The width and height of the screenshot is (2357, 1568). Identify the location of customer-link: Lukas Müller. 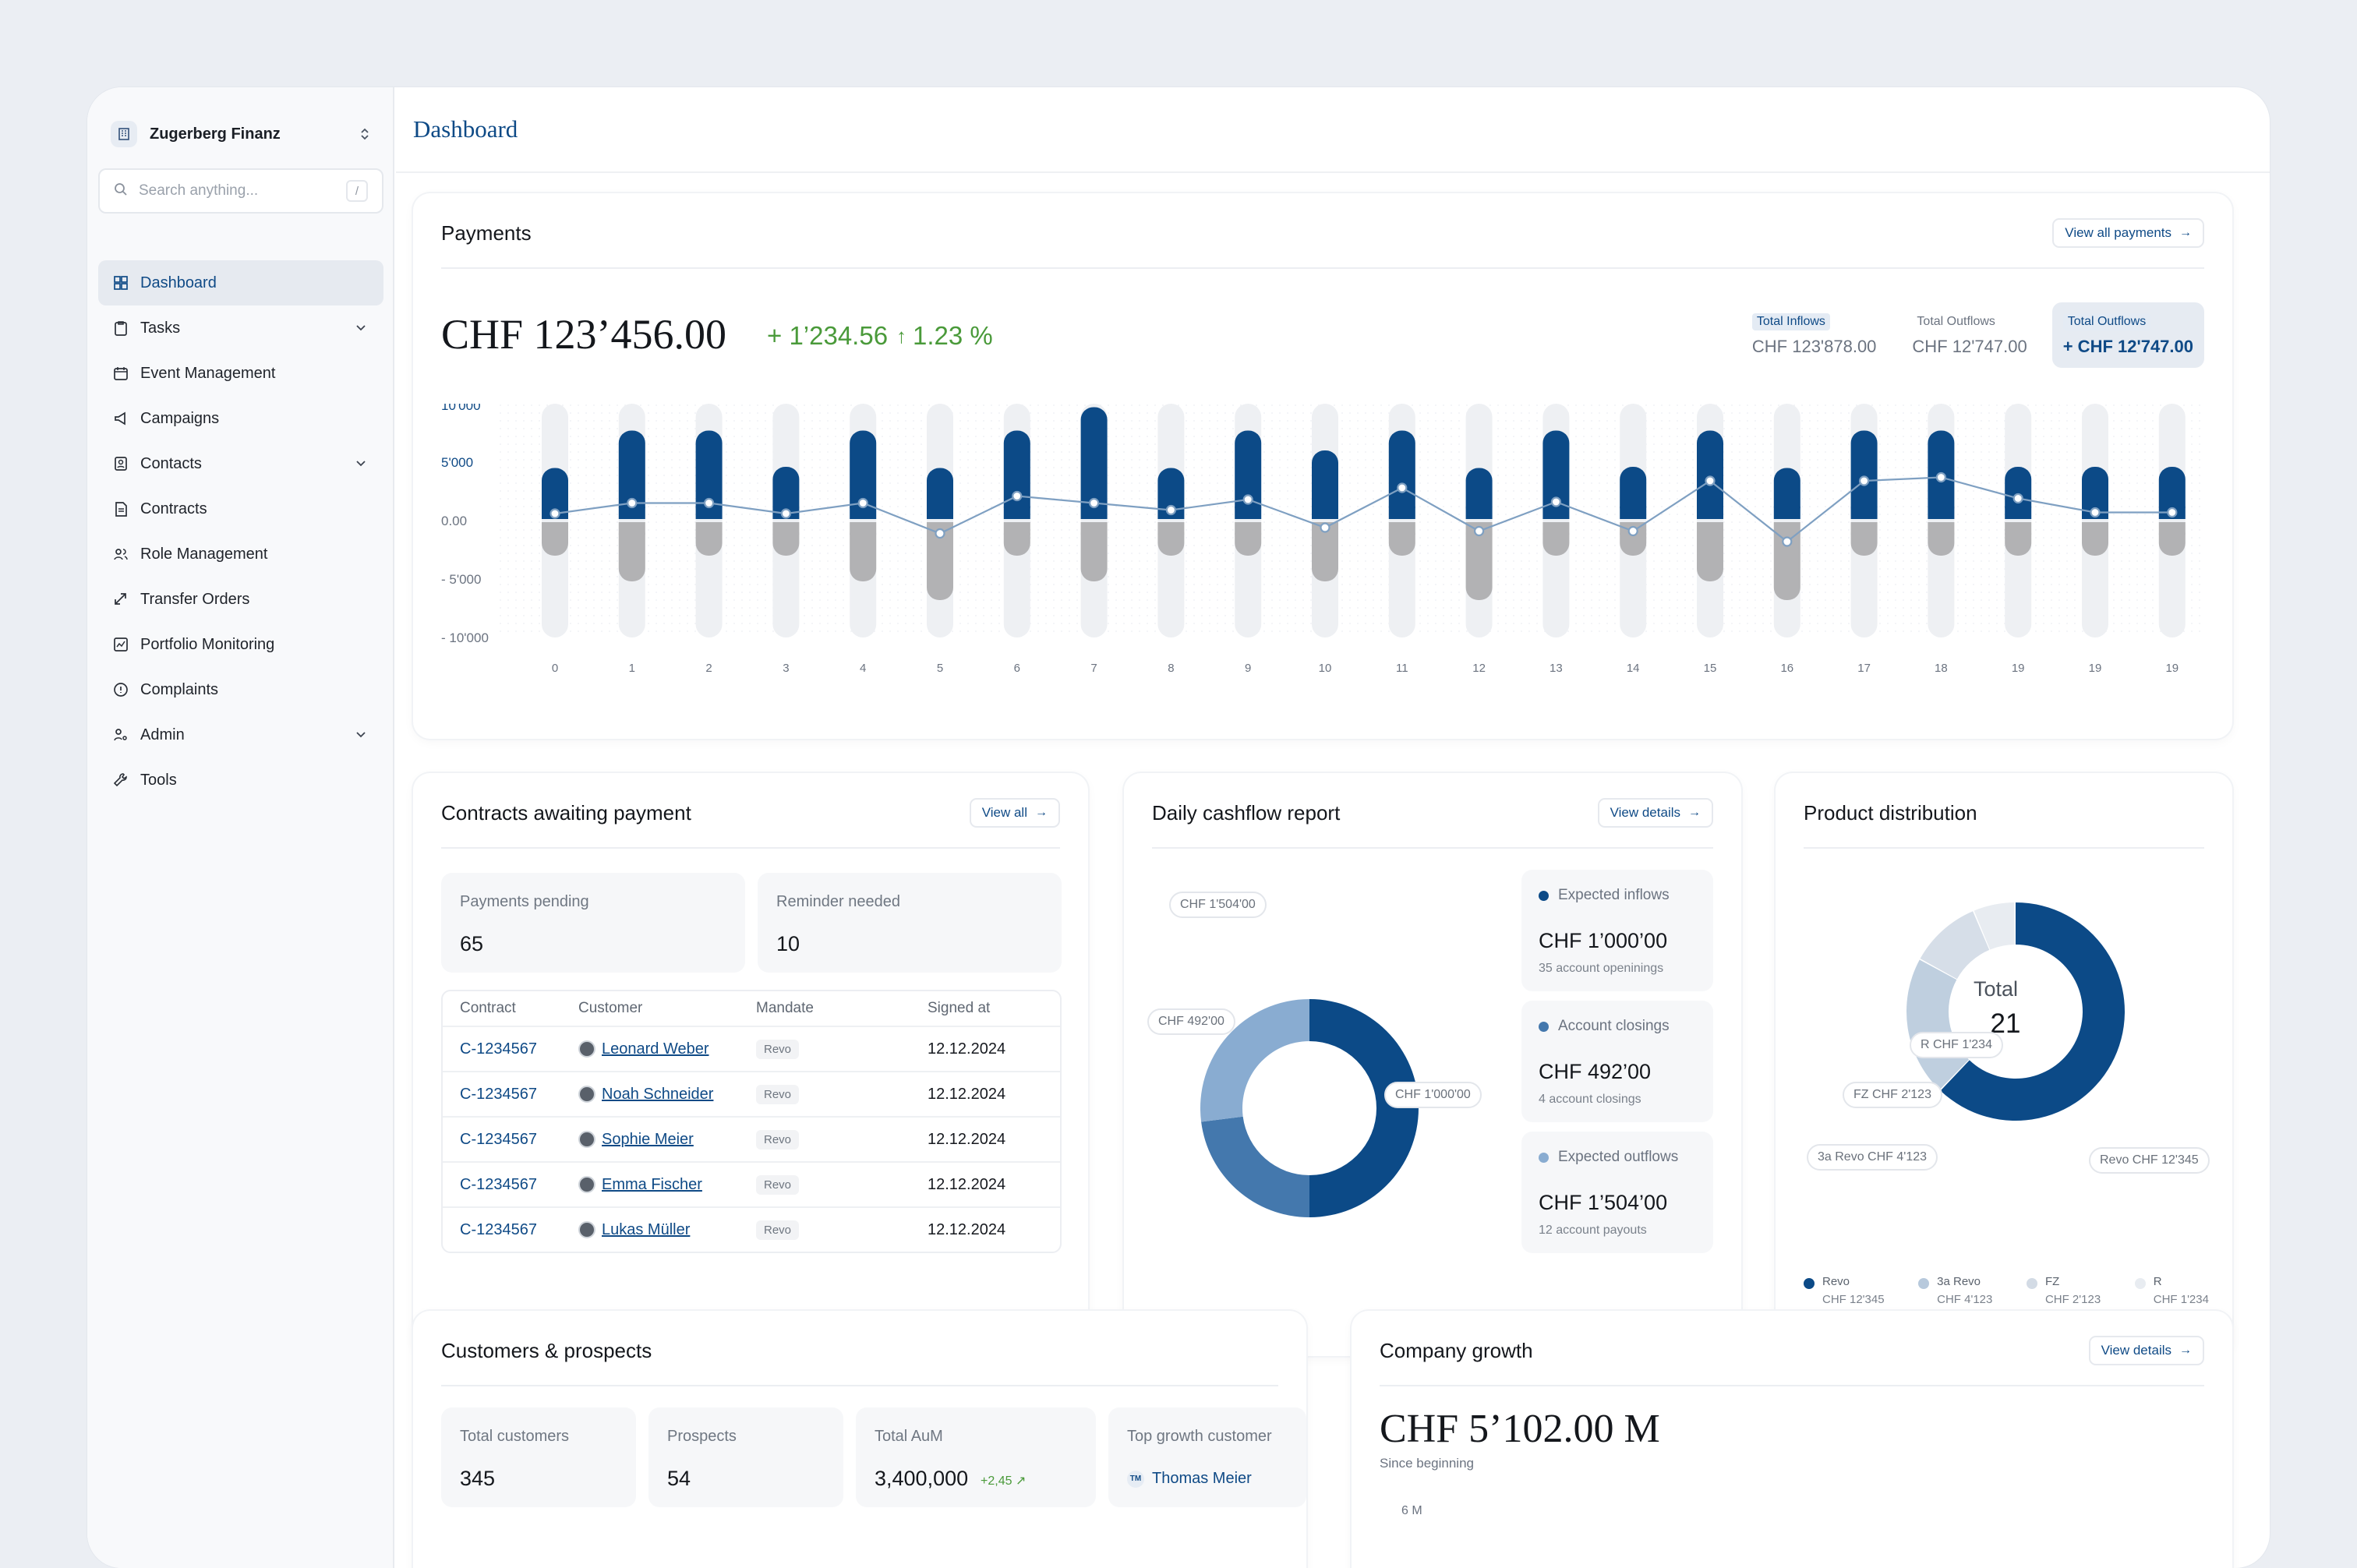
(646, 1229).